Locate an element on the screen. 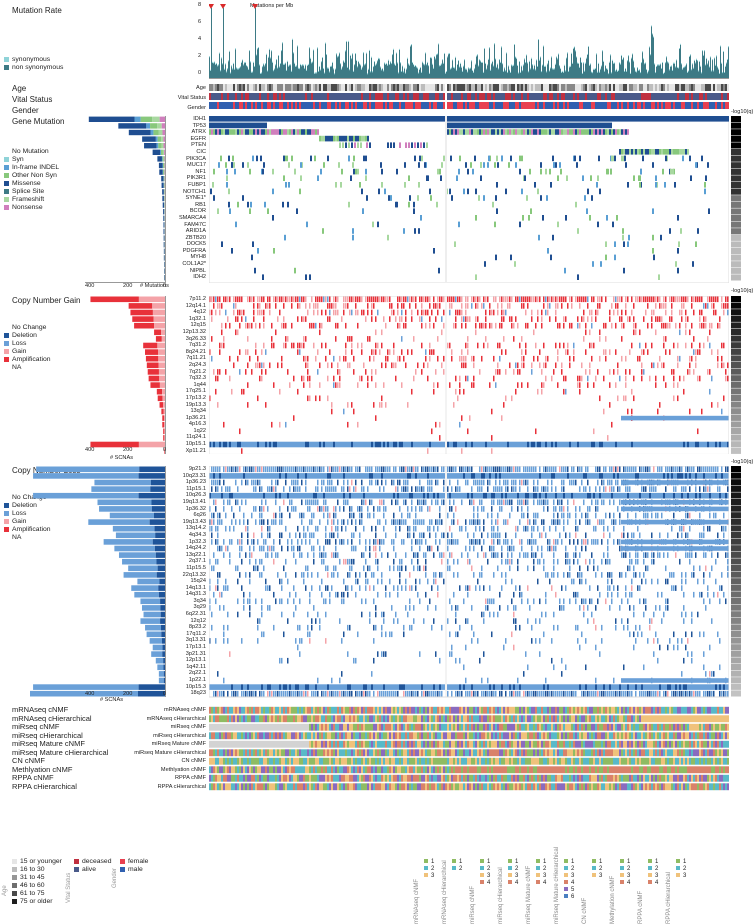 The height and width of the screenshot is (924, 755). region-label: 4q12 is located at coordinates (199, 312).